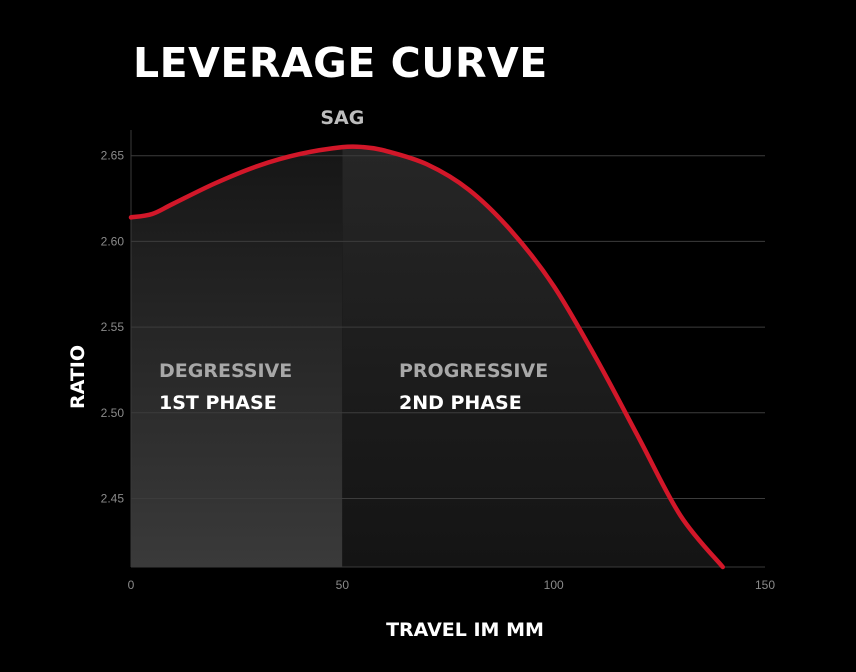  I want to click on x-tick-label: 50, so click(343, 585).